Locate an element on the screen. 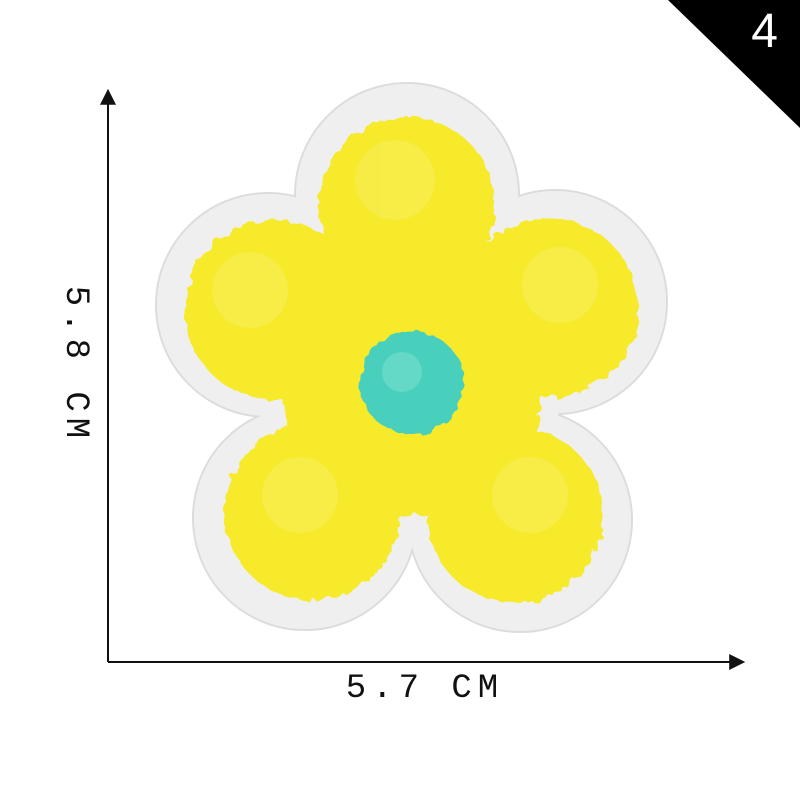  corner-badge-area: 4 is located at coordinates (734, 66).